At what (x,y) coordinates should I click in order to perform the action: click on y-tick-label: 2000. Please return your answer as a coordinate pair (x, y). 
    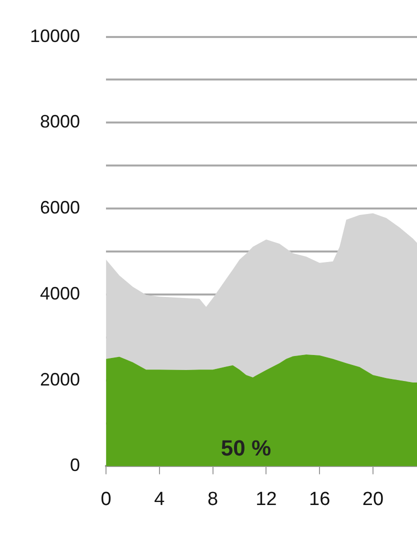
    Looking at the image, I should click on (60, 379).